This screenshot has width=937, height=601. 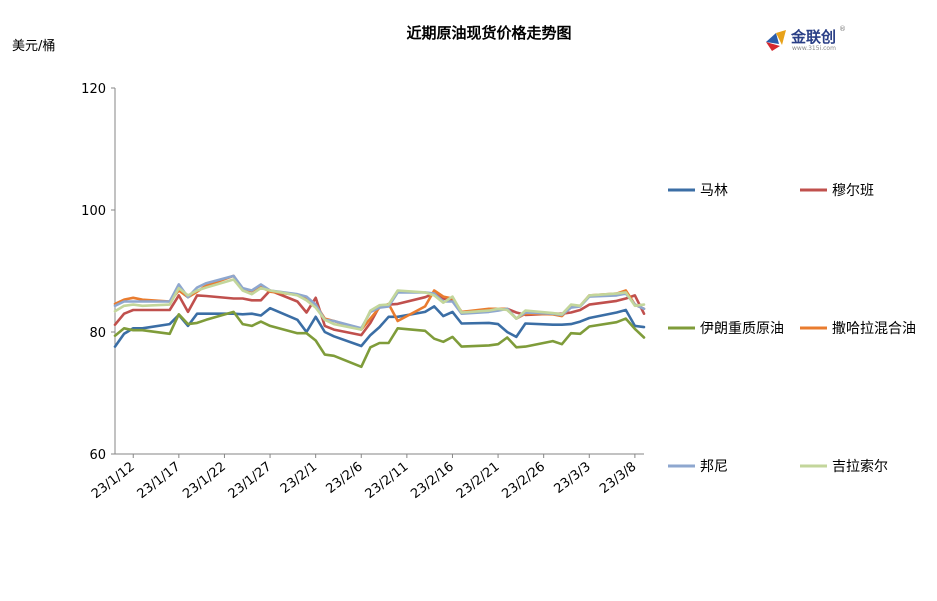 I want to click on y-tick-label: 80, so click(x=97, y=333).